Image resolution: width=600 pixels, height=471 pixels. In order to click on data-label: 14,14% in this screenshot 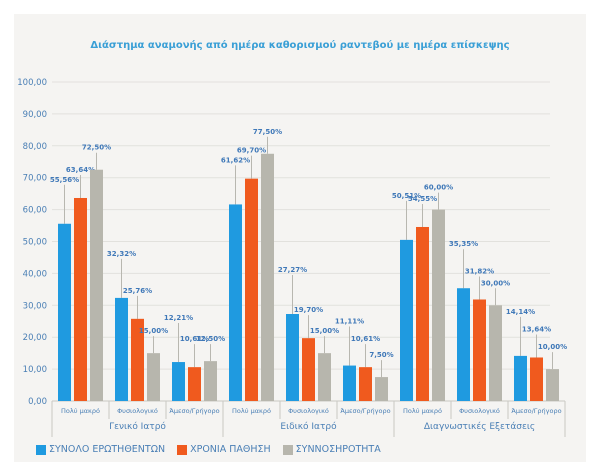, I will do `click(520, 312)`.